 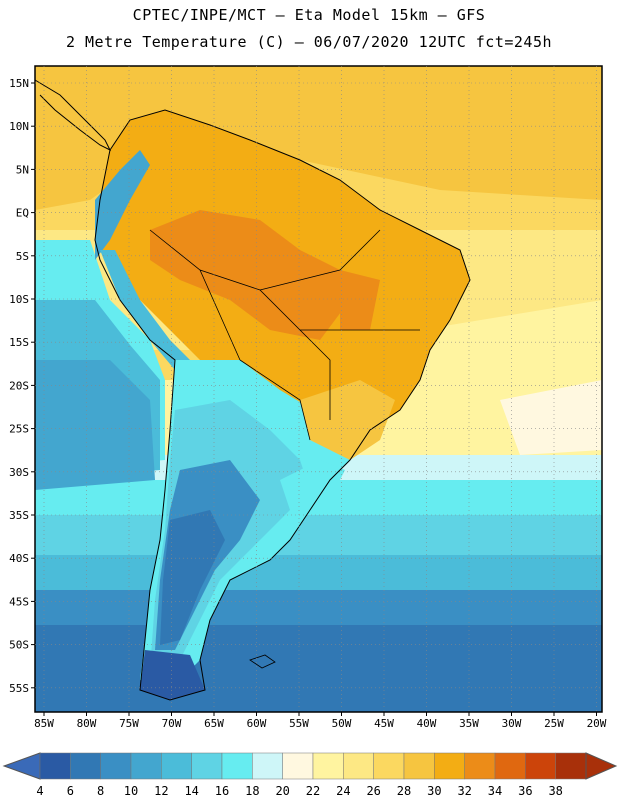 I want to click on colorbar-level-label: 30, so click(x=434, y=791).